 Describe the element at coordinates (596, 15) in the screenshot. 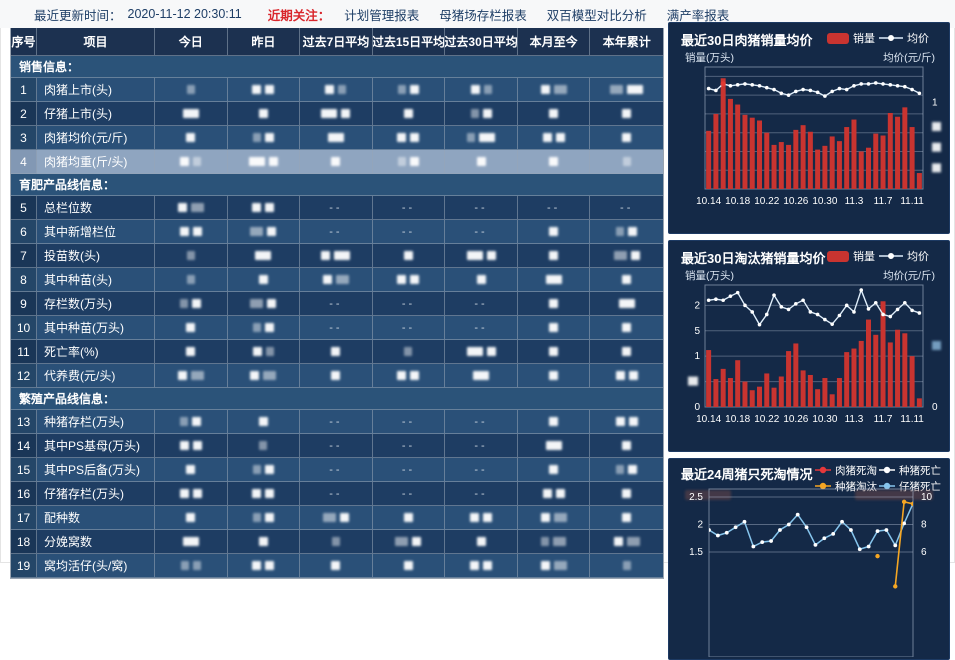

I see `report-link-model-compare: 双百模型对比分析` at that location.